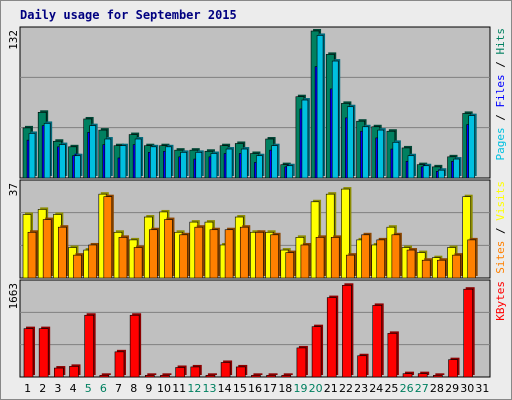 This screenshot has height=400, width=512. I want to click on day-label-12: 12, so click(194, 388).